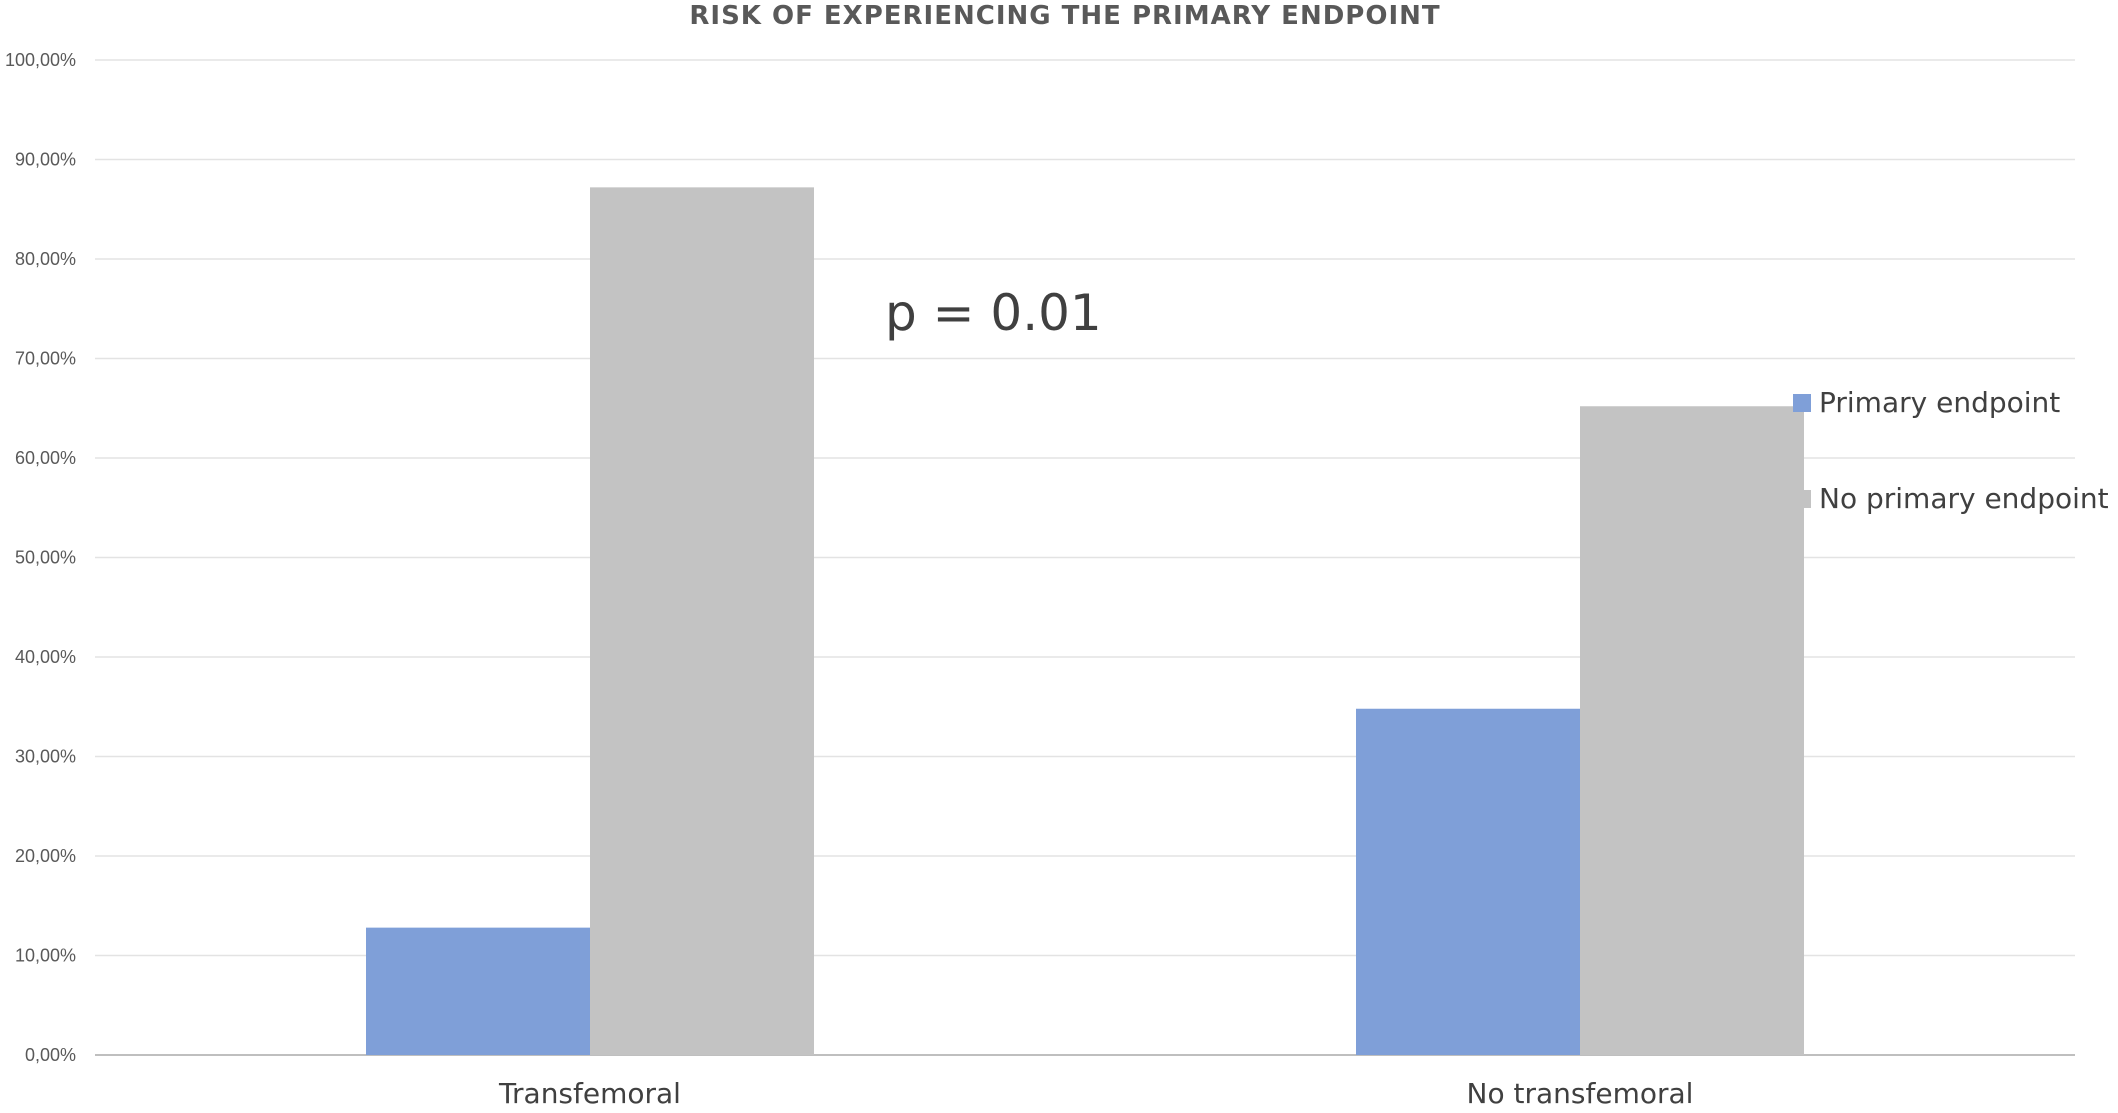 This screenshot has height=1113, width=2118. Describe the element at coordinates (993, 313) in the screenshot. I see `p-value-annotation: p = 0.01` at that location.